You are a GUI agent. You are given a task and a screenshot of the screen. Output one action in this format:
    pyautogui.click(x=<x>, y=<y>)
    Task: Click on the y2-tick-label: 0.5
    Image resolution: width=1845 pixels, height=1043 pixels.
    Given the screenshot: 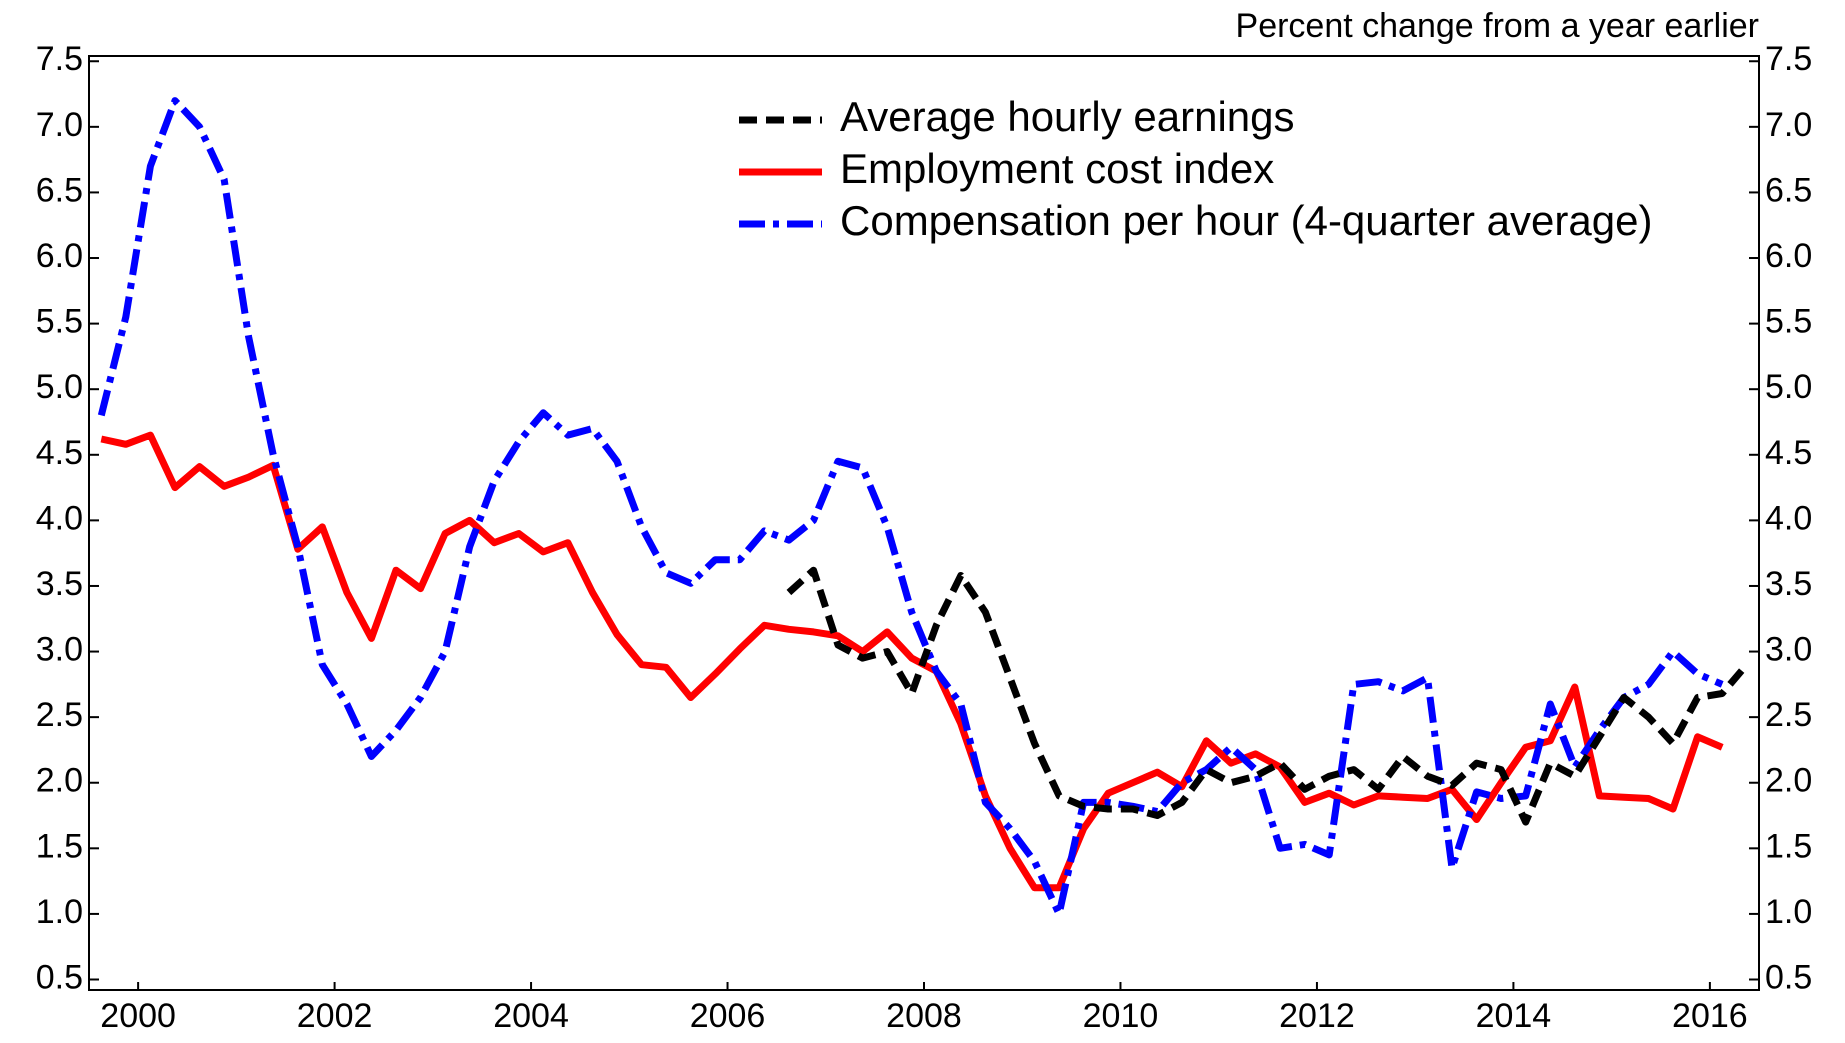 What is the action you would take?
    pyautogui.click(x=1788, y=977)
    